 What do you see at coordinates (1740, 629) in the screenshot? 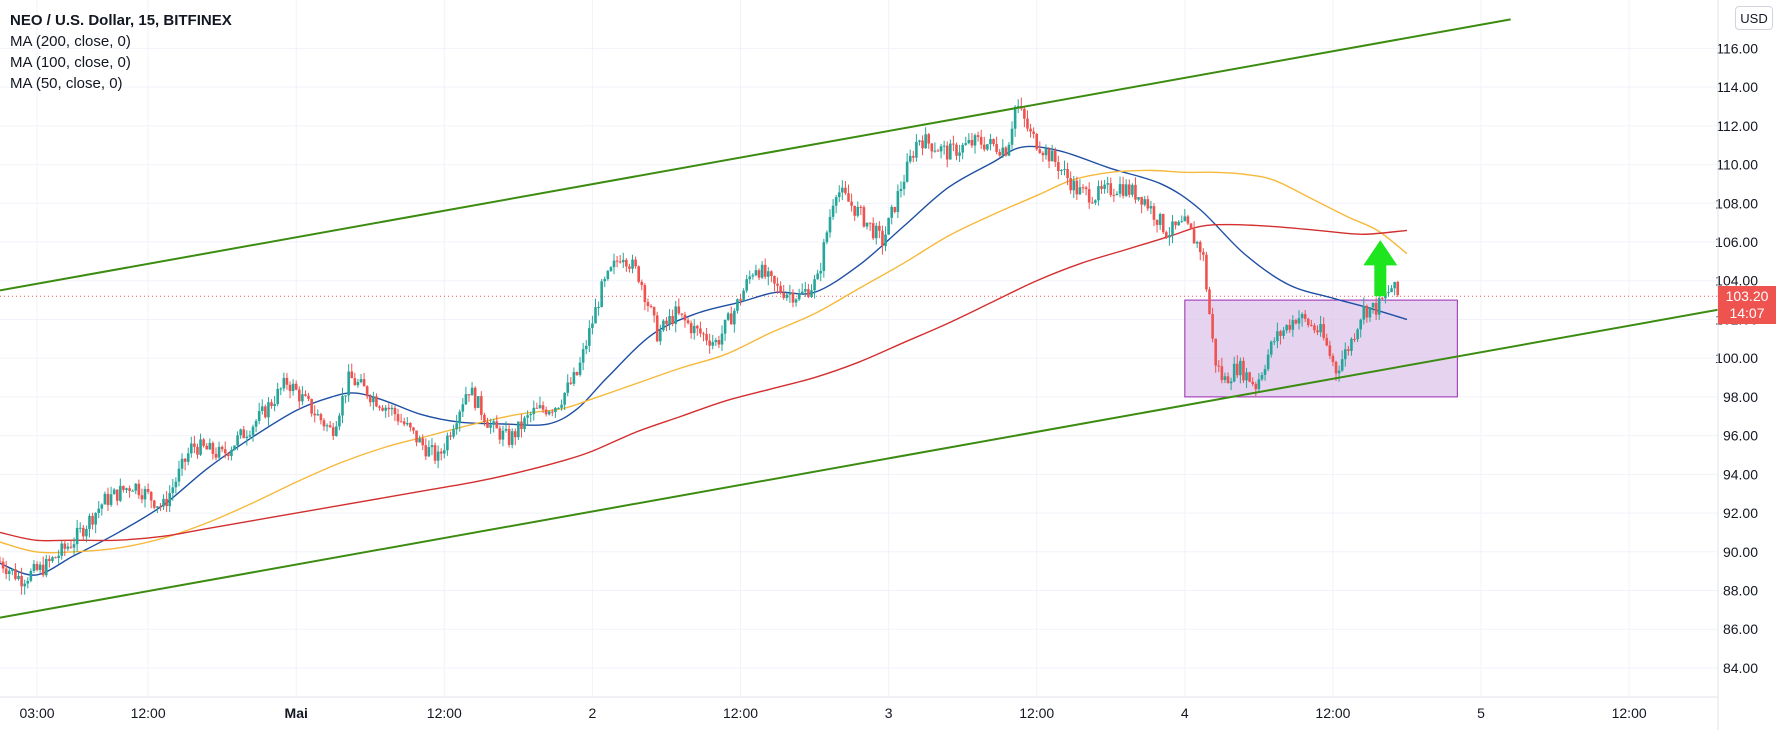
I see `y-tick-label: 86.00` at bounding box center [1740, 629].